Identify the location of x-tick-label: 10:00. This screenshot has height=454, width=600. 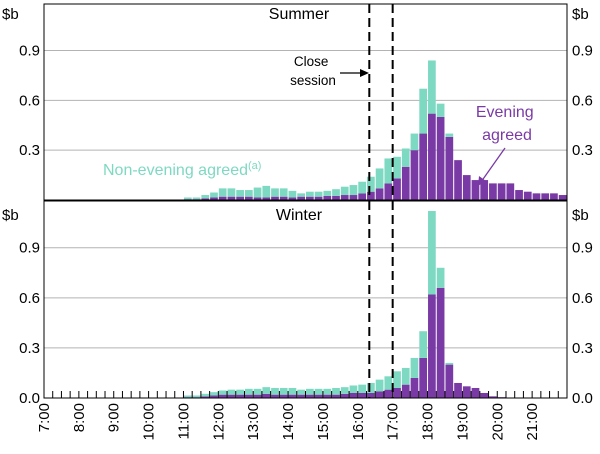
(149, 422).